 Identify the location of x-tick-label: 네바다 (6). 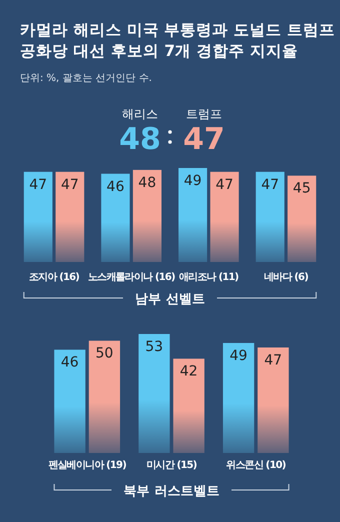
(286, 277).